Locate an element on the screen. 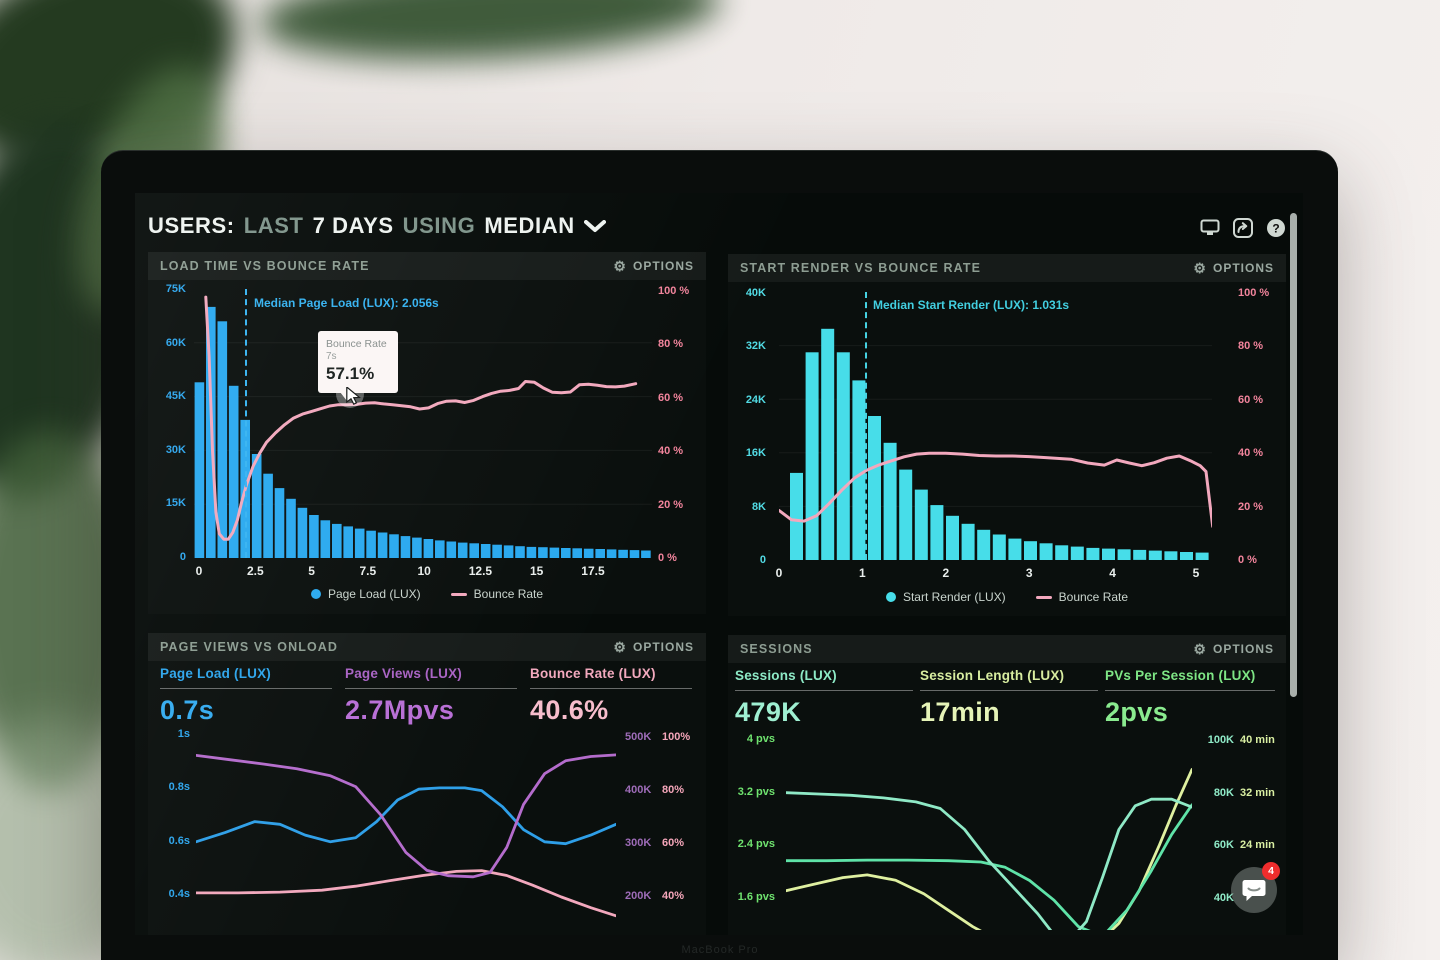  panel-load-time-header: LOAD TIME VS BOUNCE RATE ⚙ OPTIONS is located at coordinates (427, 266).